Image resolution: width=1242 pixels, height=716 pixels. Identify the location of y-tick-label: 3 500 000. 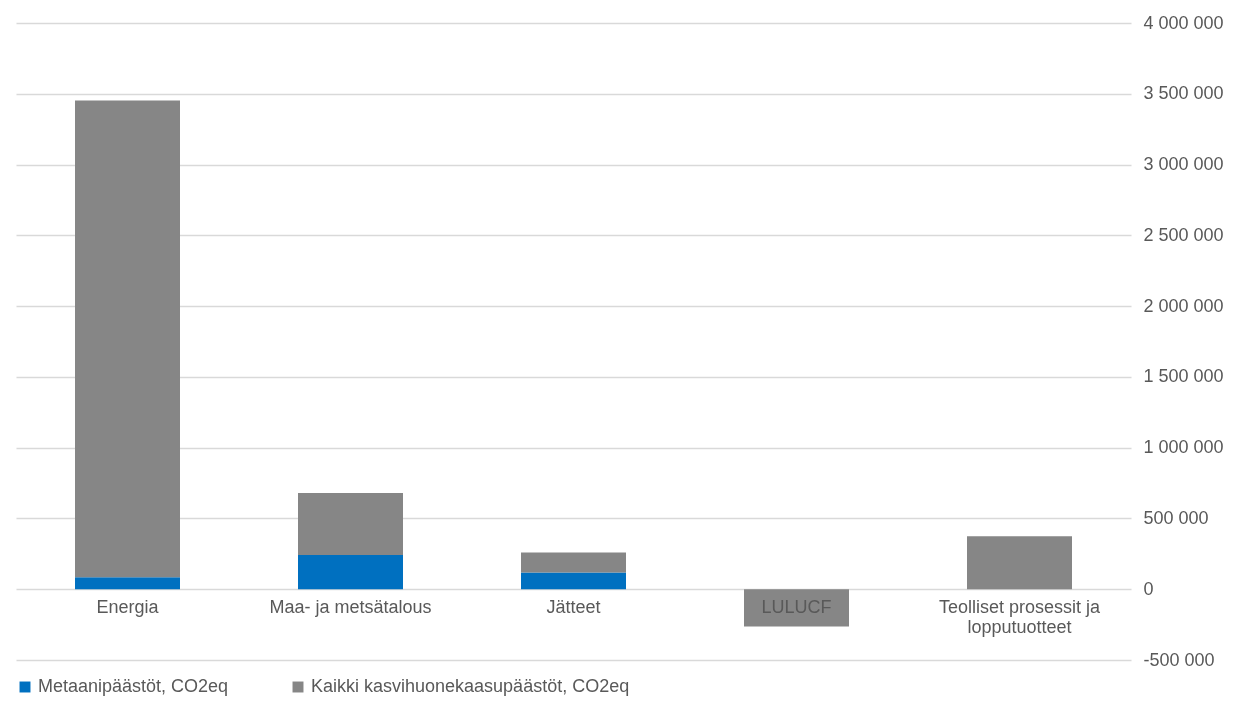
(1183, 93).